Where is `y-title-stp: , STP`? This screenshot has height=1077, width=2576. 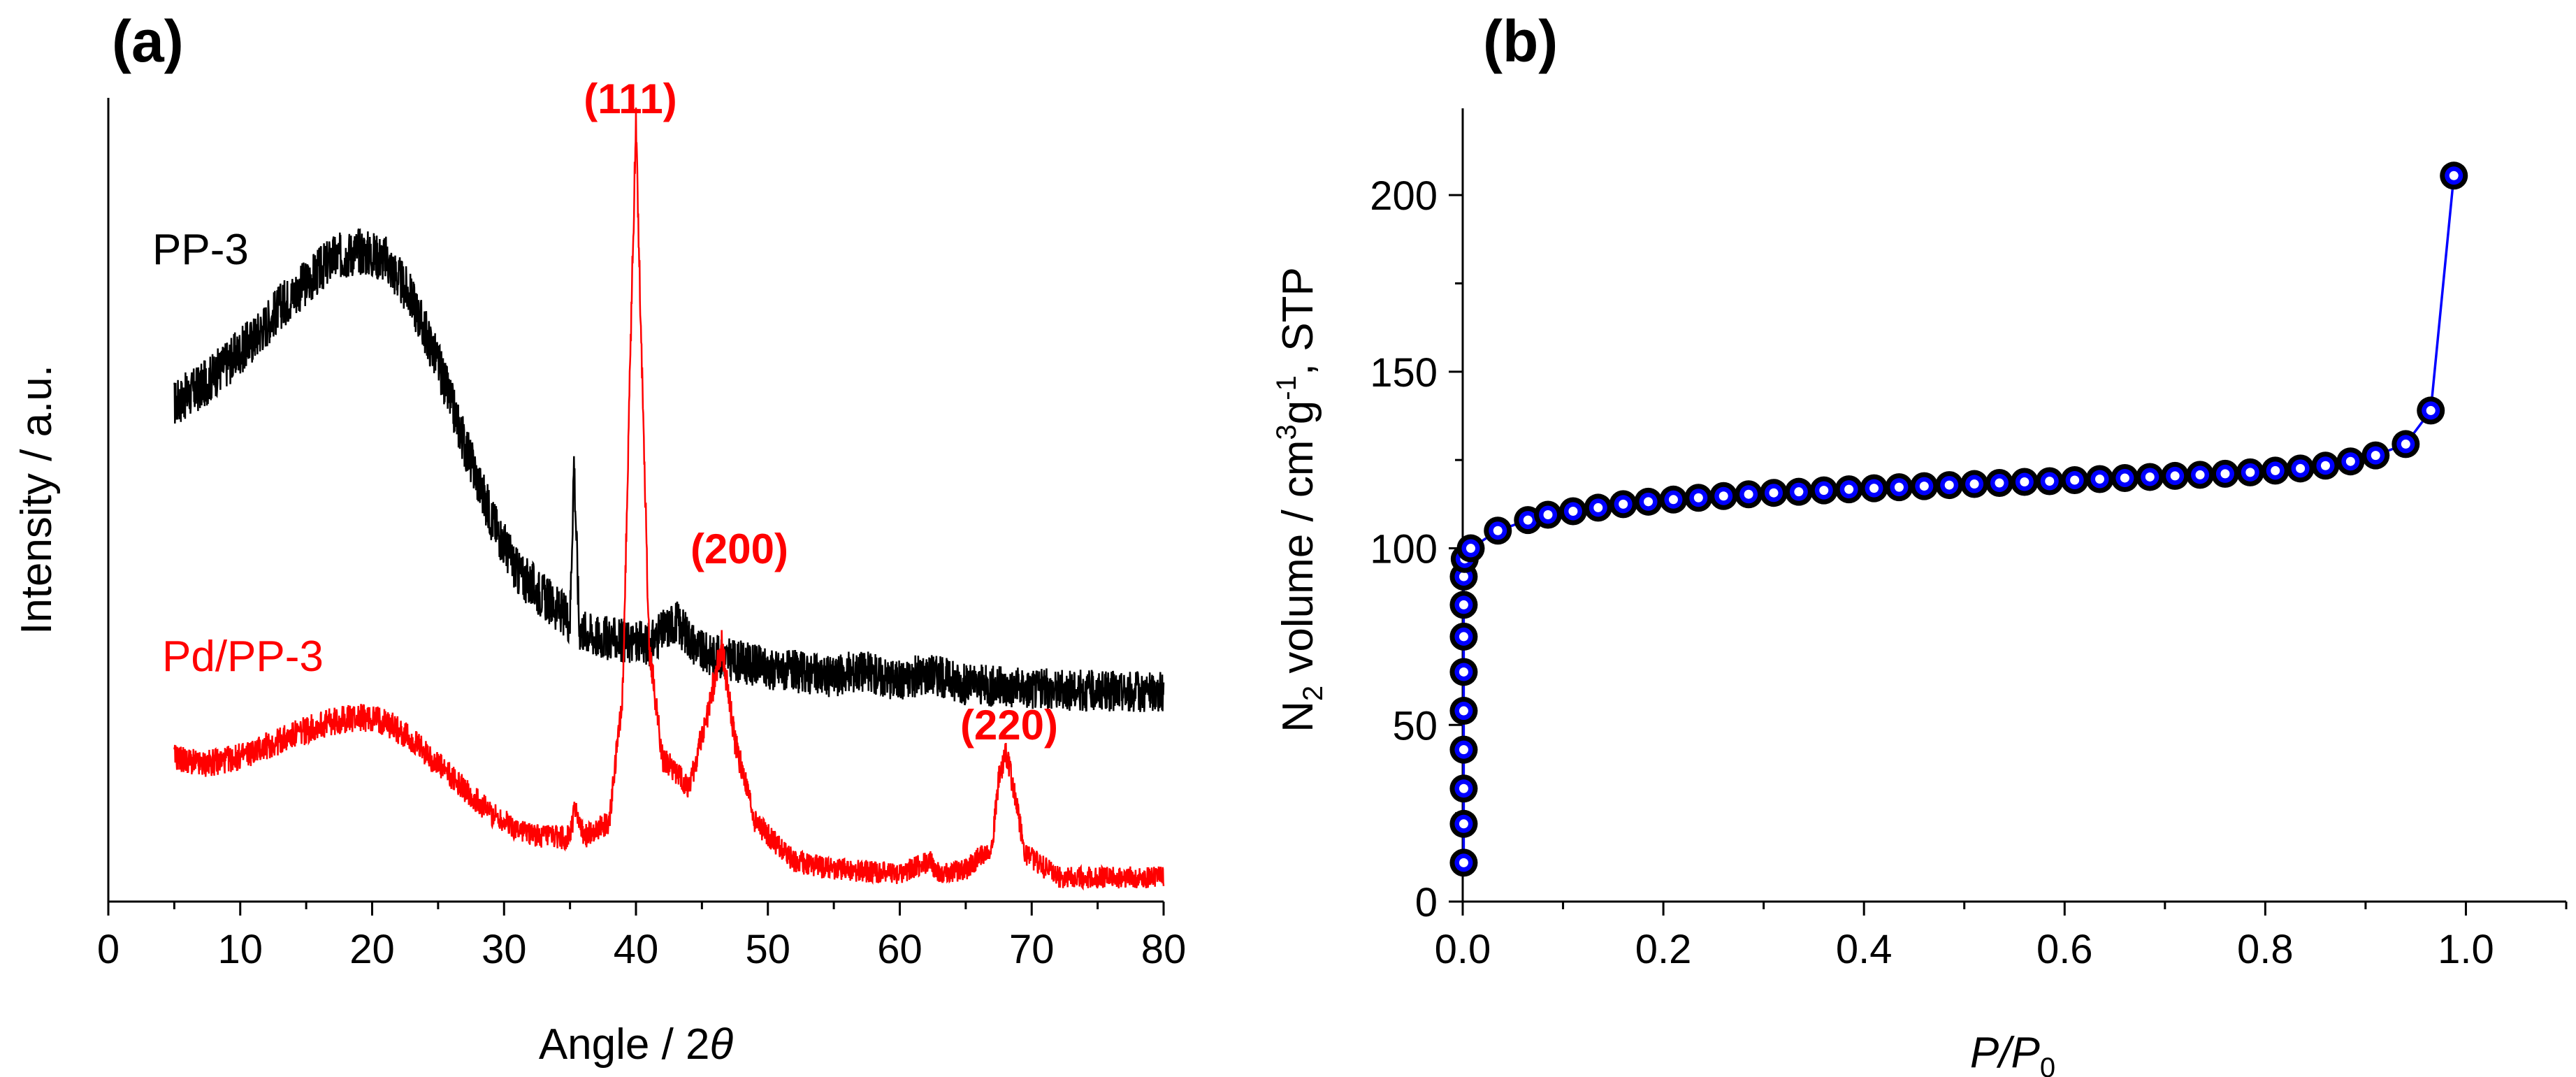 y-title-stp: , STP is located at coordinates (1298, 321).